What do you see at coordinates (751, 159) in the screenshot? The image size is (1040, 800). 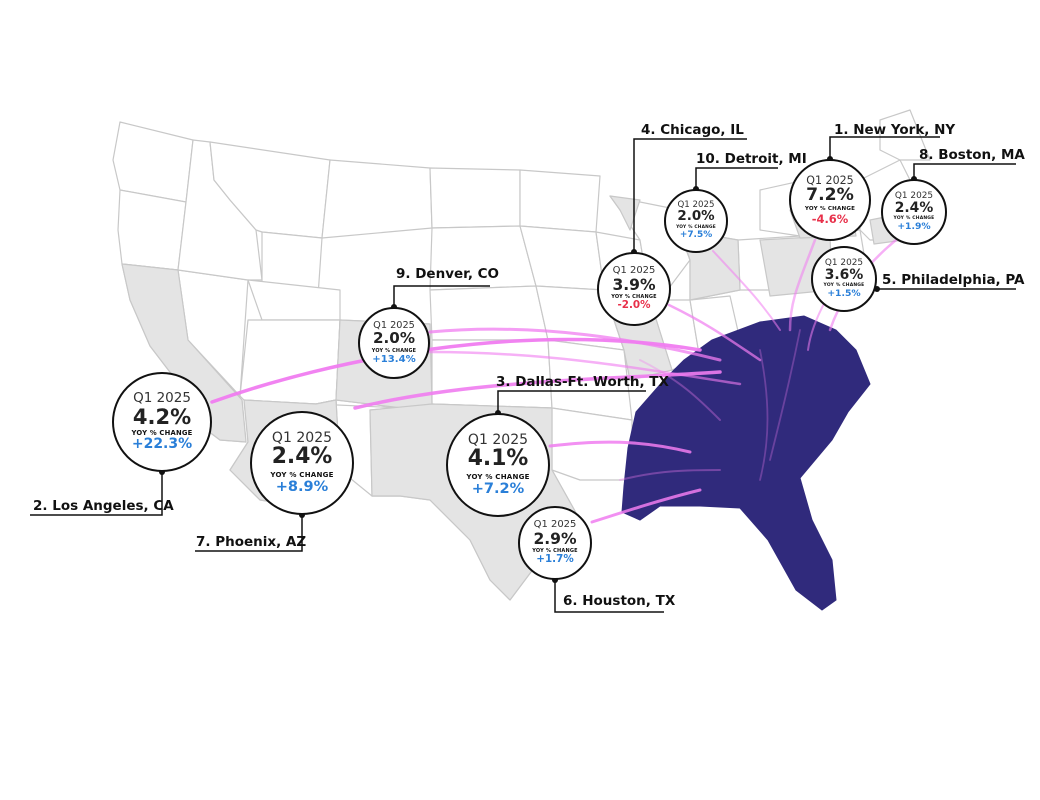 I see `market-label-detroit: 10. Detroit, MI` at bounding box center [751, 159].